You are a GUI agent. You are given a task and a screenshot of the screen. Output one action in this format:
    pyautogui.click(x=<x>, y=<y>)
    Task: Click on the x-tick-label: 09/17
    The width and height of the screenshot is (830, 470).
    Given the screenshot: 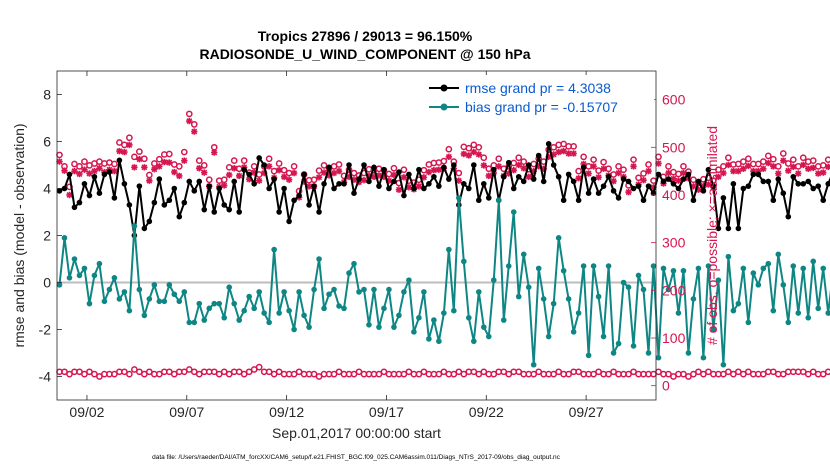 What is the action you would take?
    pyautogui.click(x=386, y=412)
    